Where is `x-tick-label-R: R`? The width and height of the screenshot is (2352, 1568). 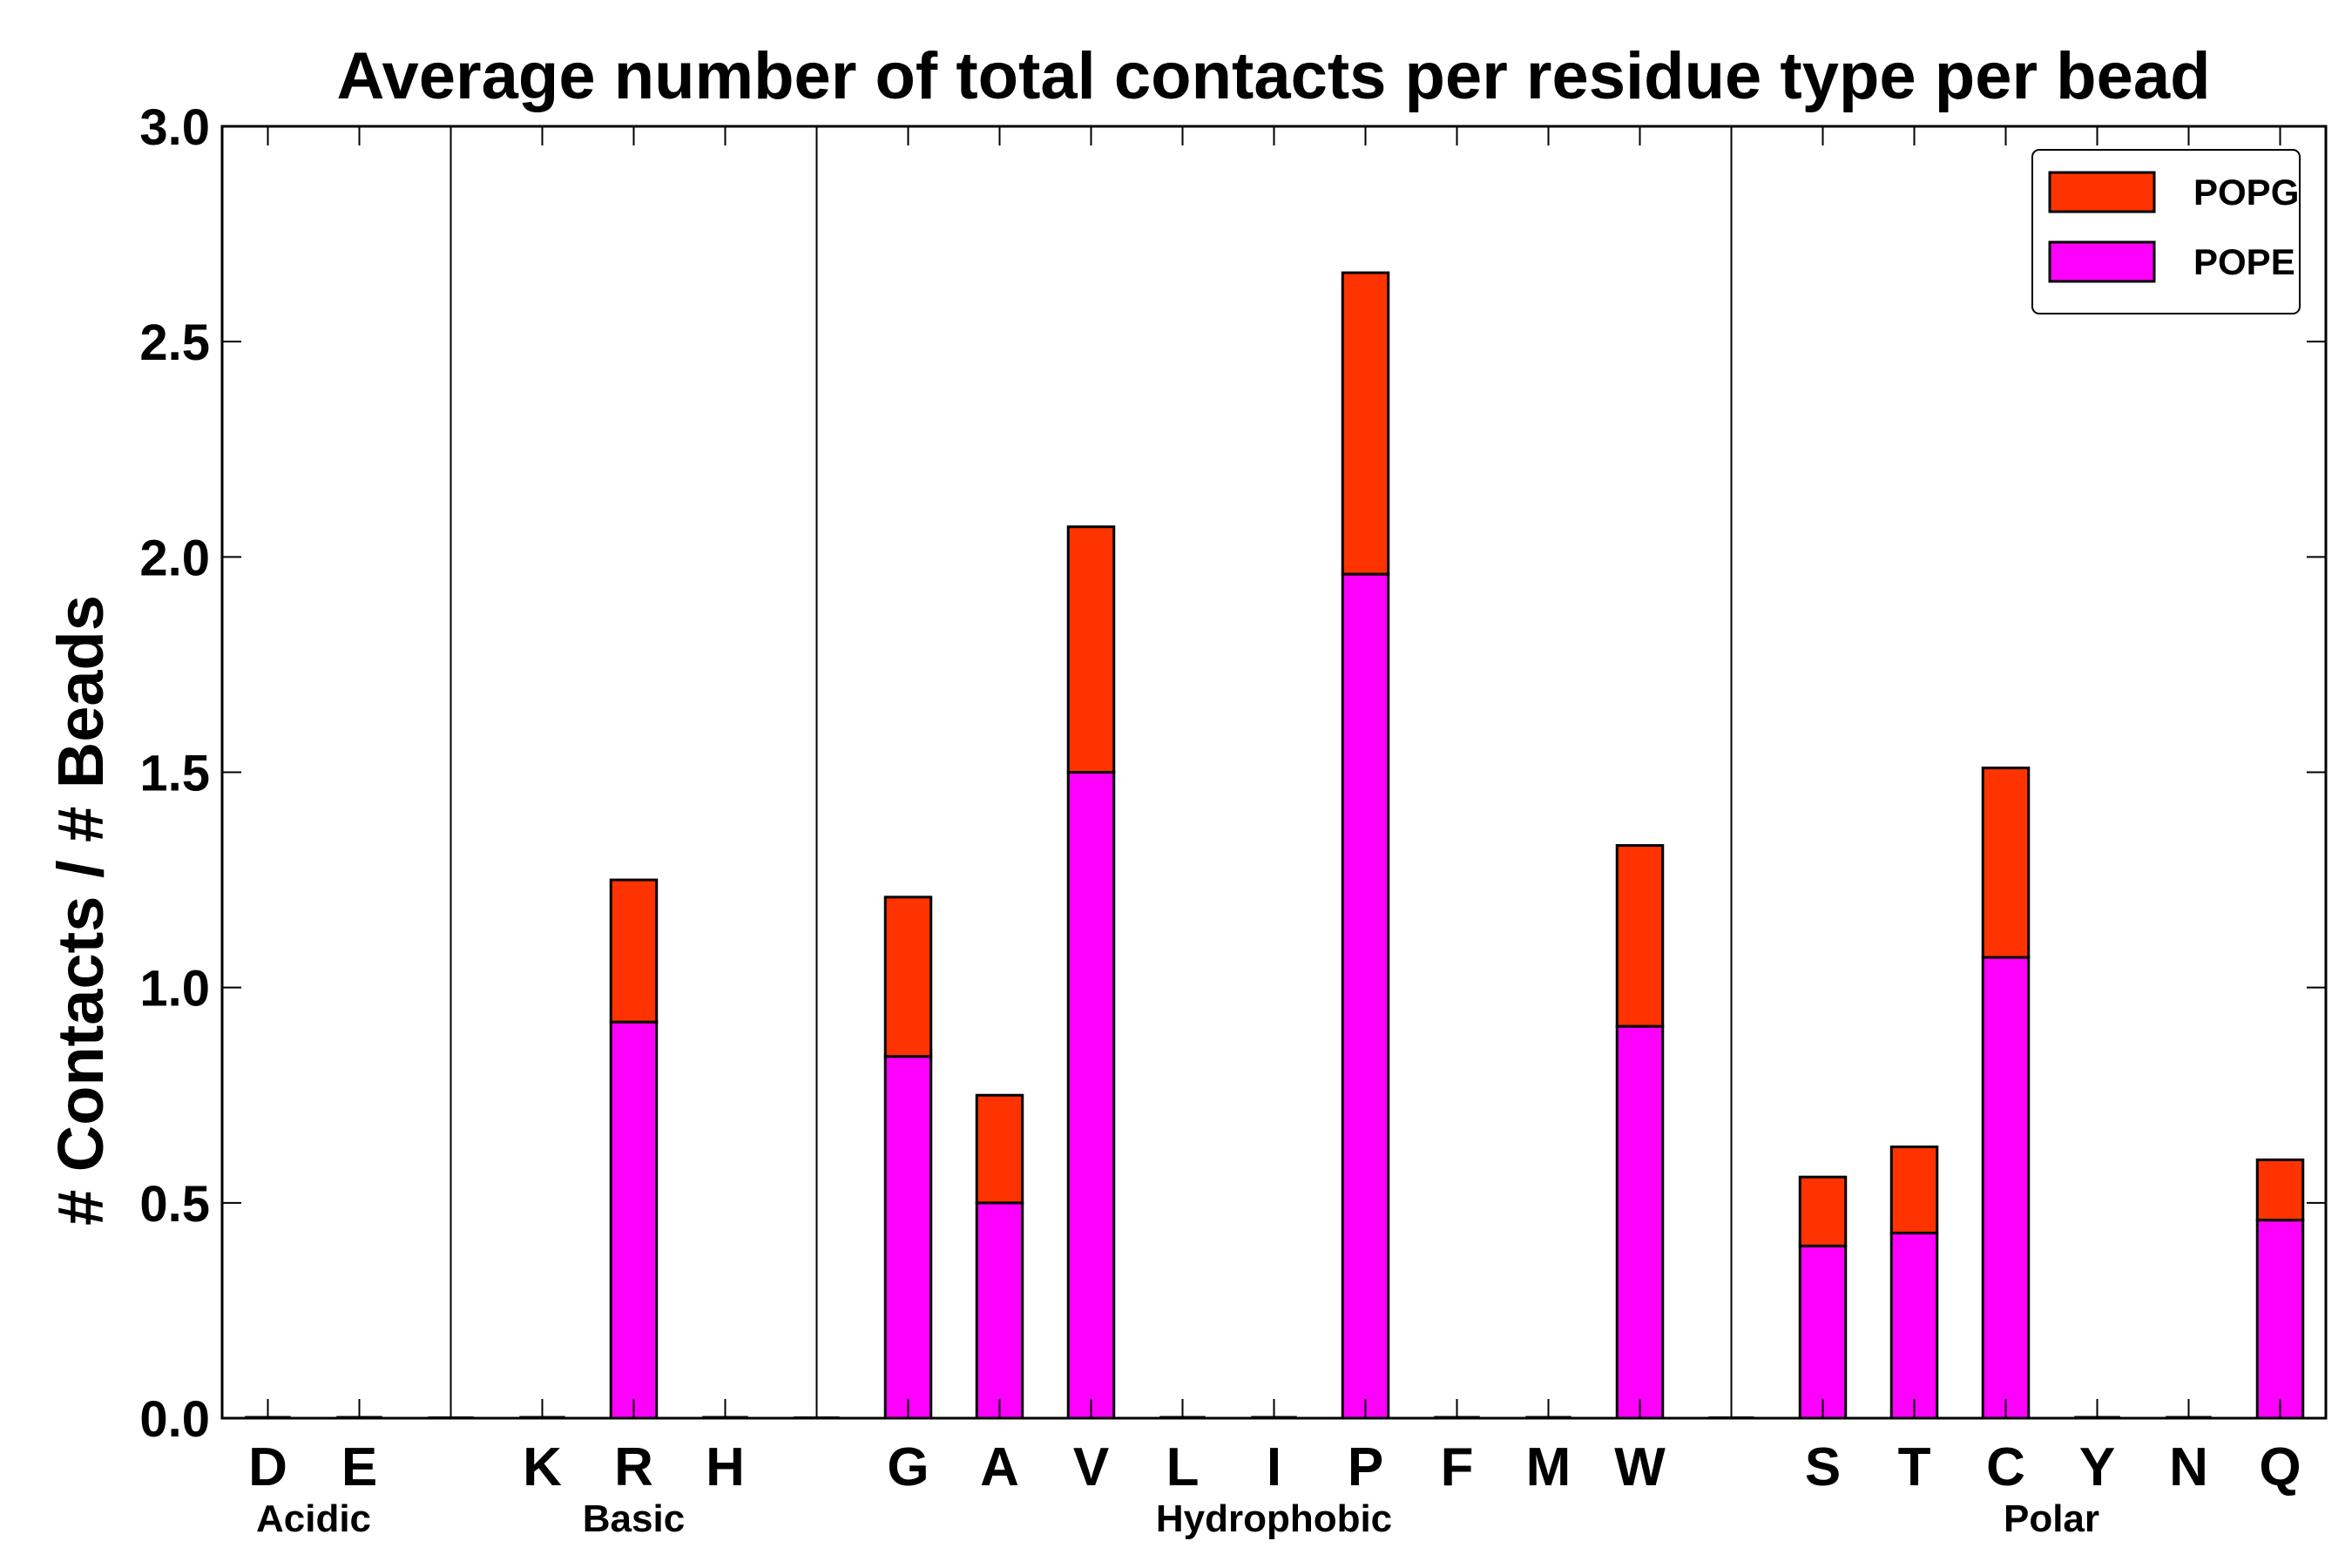 x-tick-label-R: R is located at coordinates (633, 1467).